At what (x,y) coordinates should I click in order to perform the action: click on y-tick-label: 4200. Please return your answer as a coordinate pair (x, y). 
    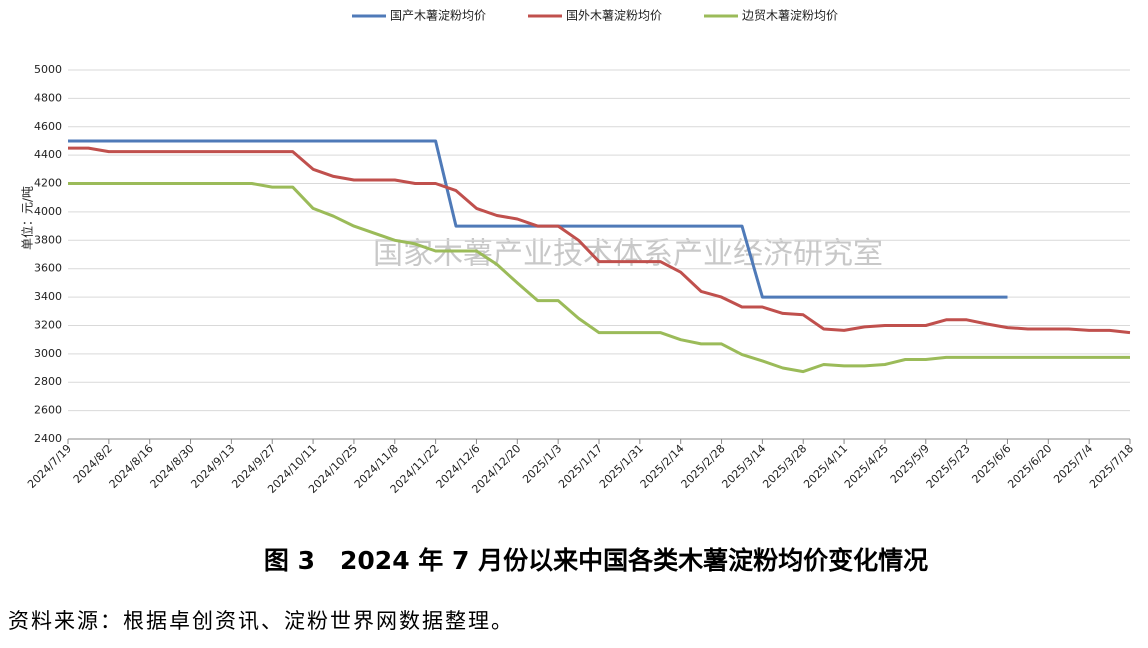
    Looking at the image, I should click on (48, 183).